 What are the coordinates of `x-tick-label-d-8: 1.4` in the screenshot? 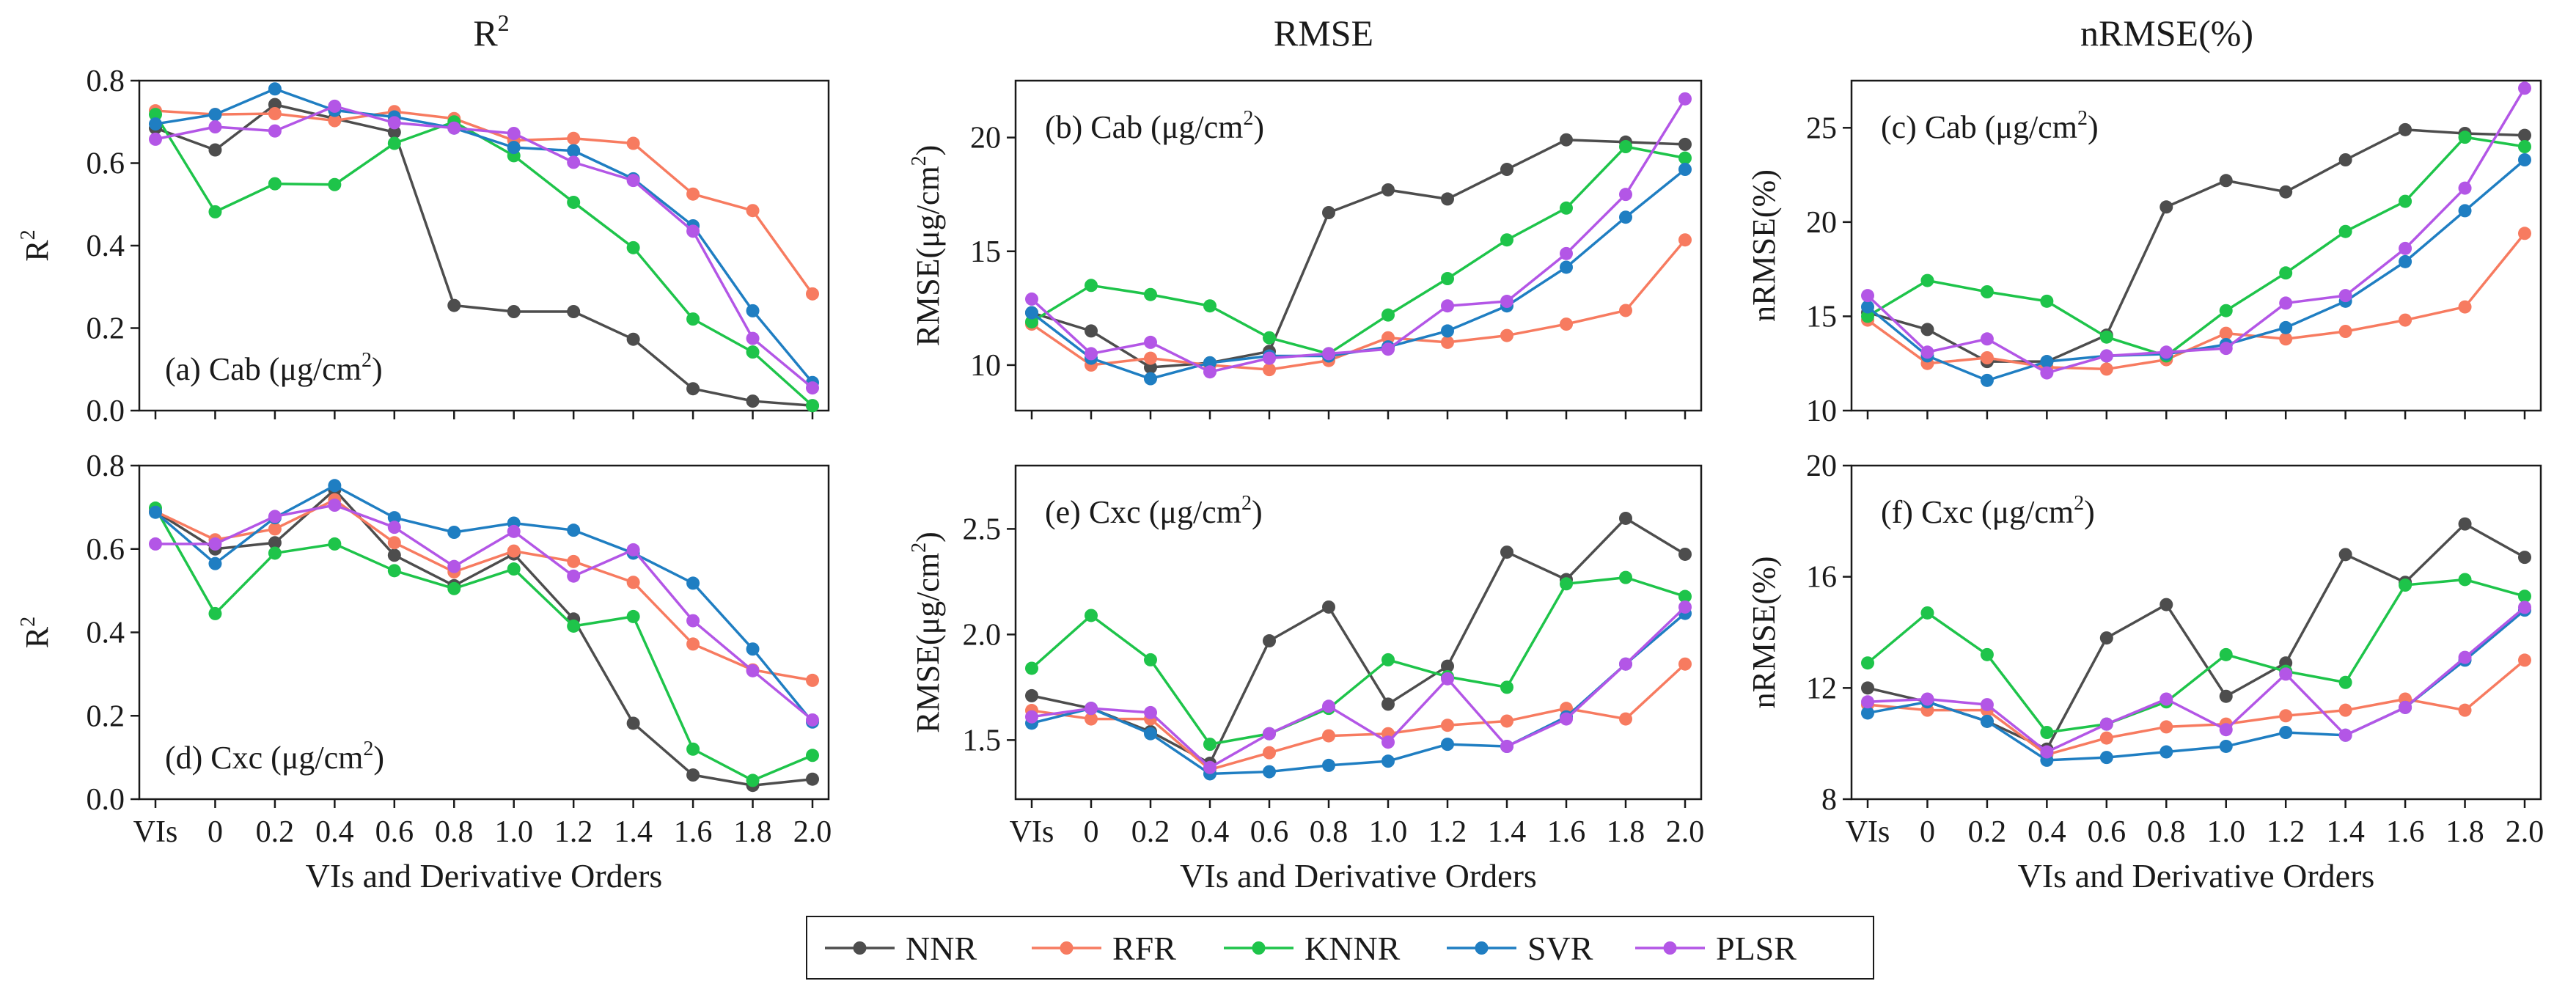 It's located at (633, 832).